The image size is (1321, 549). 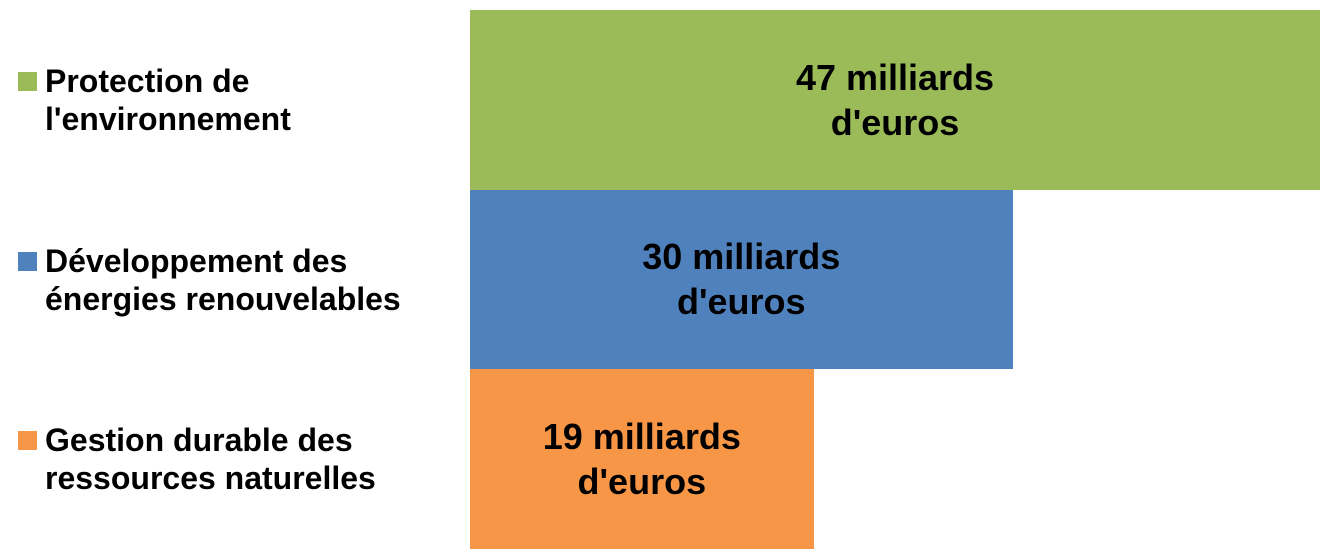 I want to click on data-label: 19 milliards d'euros, so click(x=641, y=459).